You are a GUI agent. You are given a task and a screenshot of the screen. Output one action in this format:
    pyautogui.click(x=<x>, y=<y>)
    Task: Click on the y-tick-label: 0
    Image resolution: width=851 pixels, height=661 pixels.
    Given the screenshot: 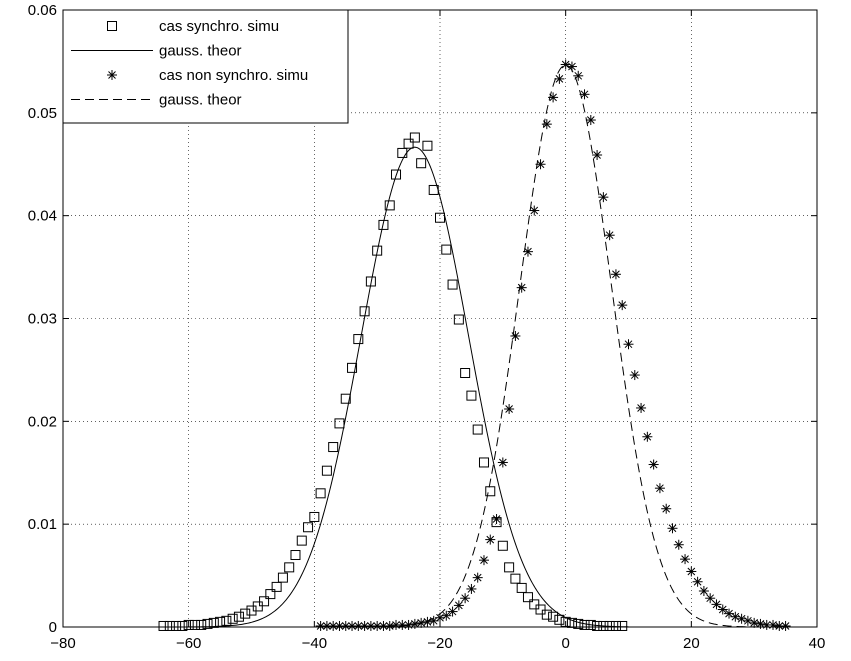 What is the action you would take?
    pyautogui.click(x=53, y=627)
    